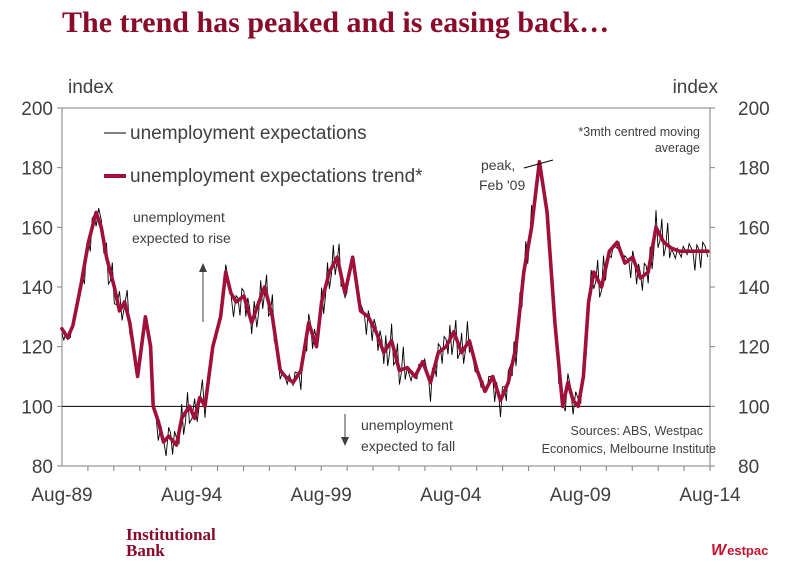 The height and width of the screenshot is (566, 788). What do you see at coordinates (91, 87) in the screenshot?
I see `y-axis-title-left: index` at bounding box center [91, 87].